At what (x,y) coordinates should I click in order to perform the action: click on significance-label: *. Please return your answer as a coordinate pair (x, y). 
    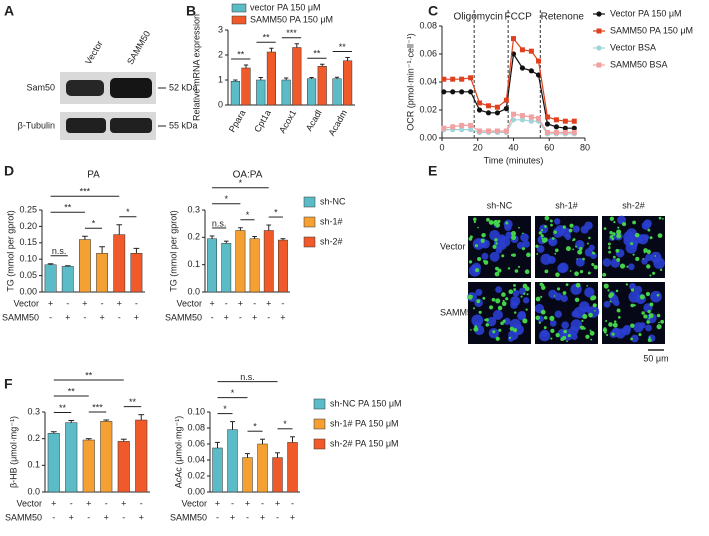
    Looking at the image, I should click on (226, 199).